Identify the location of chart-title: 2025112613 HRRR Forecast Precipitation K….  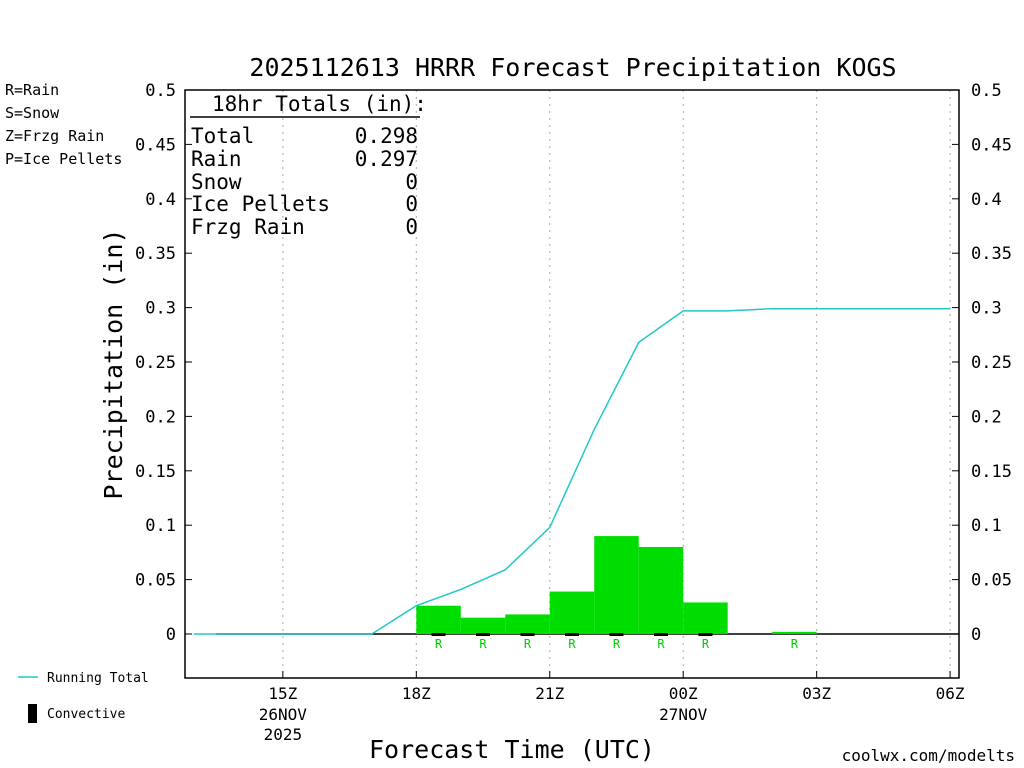
(572, 67).